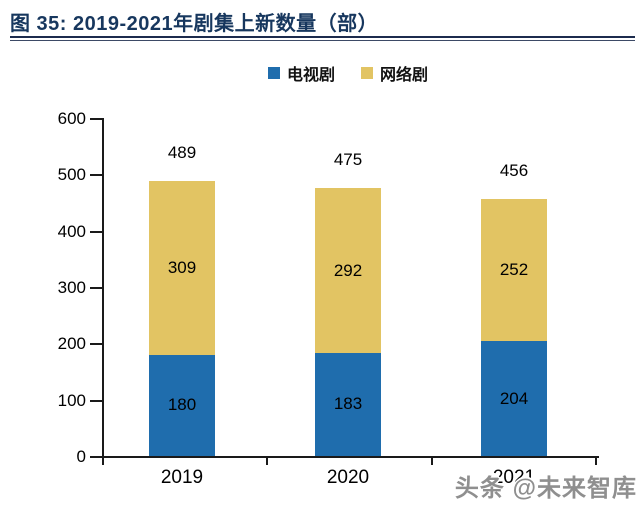 The width and height of the screenshot is (640, 508). I want to click on y-tick-label: 200, so click(71, 343).